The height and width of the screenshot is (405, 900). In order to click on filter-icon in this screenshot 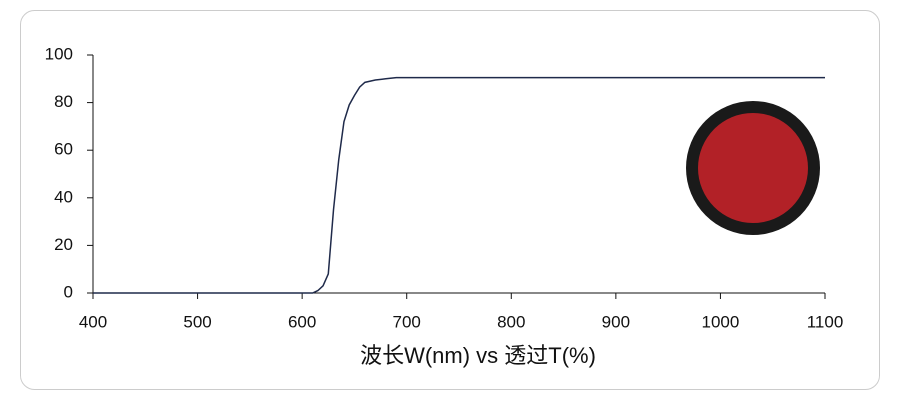, I will do `click(753, 168)`.